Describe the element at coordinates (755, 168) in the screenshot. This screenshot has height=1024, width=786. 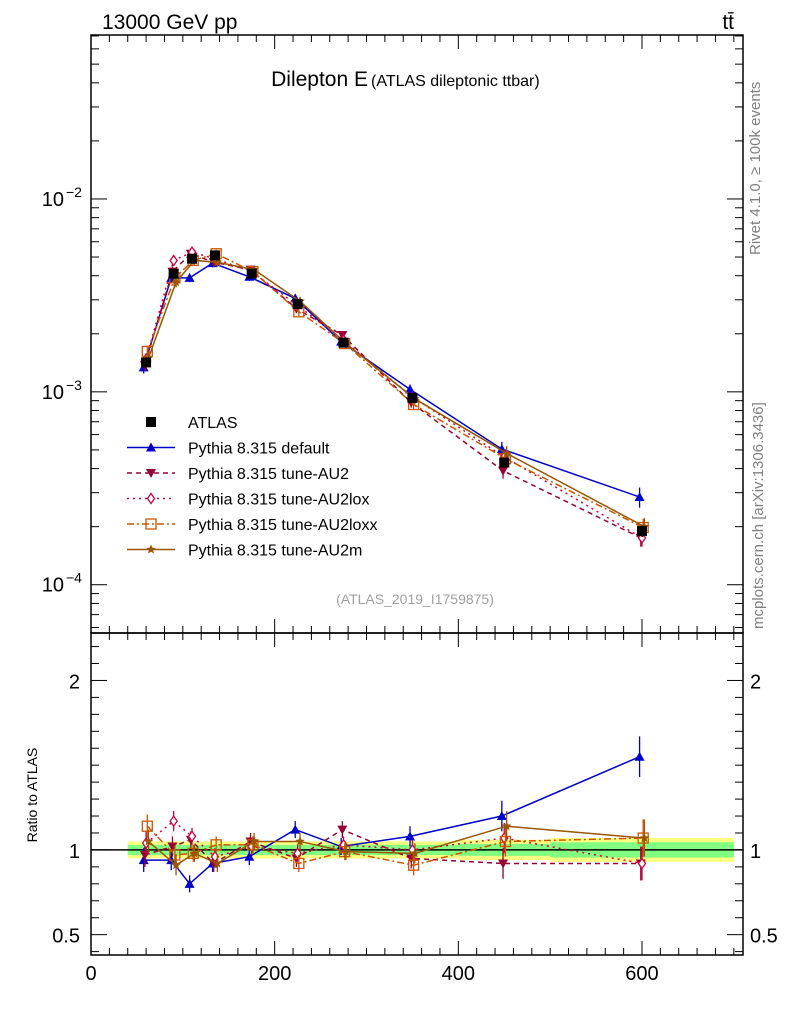
I see `rivet-version-label: Rivet 4.1.0, ≥ 100k events` at that location.